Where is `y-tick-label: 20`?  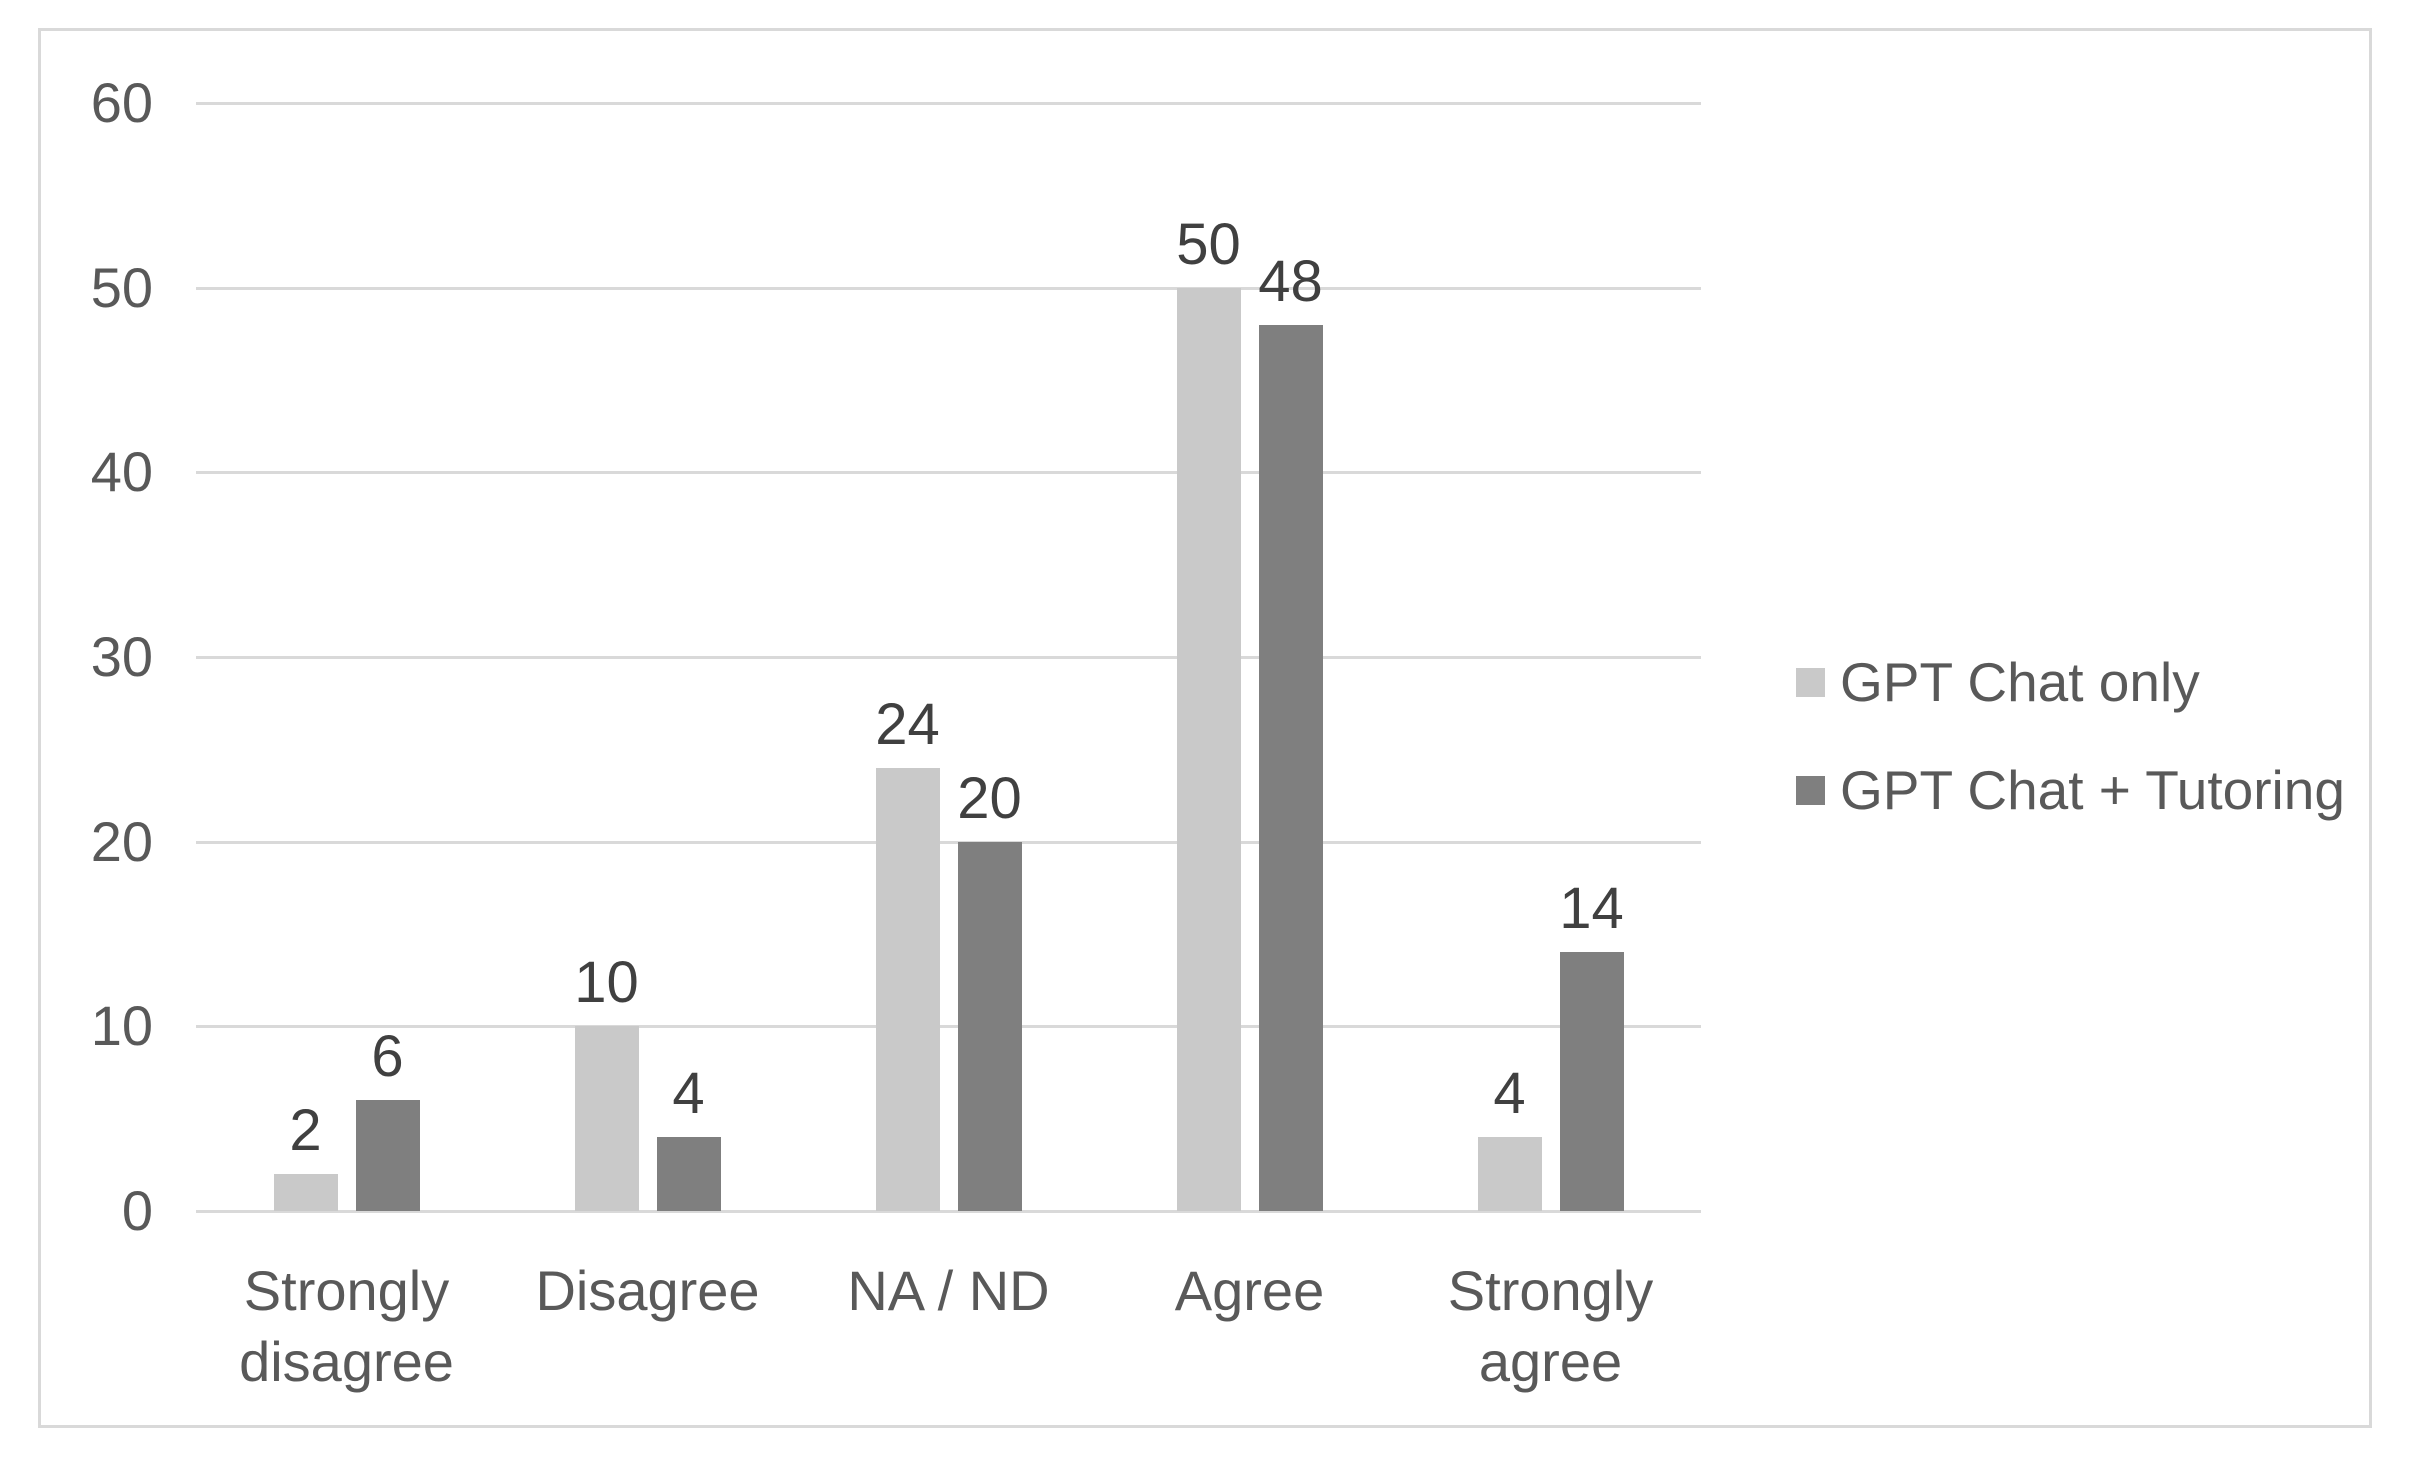 y-tick-label: 20 is located at coordinates (121, 841).